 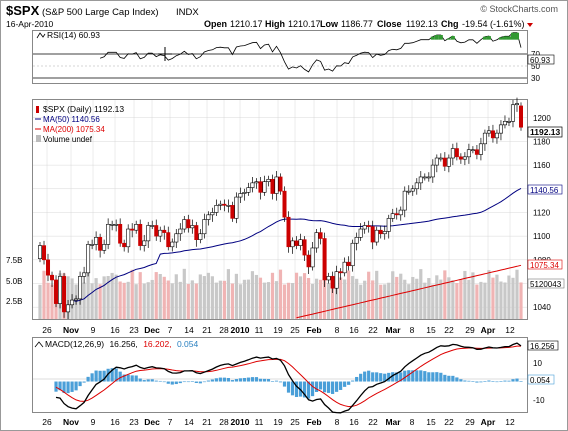 What do you see at coordinates (530, 25) in the screenshot?
I see `chg-down-arrow-icon` at bounding box center [530, 25].